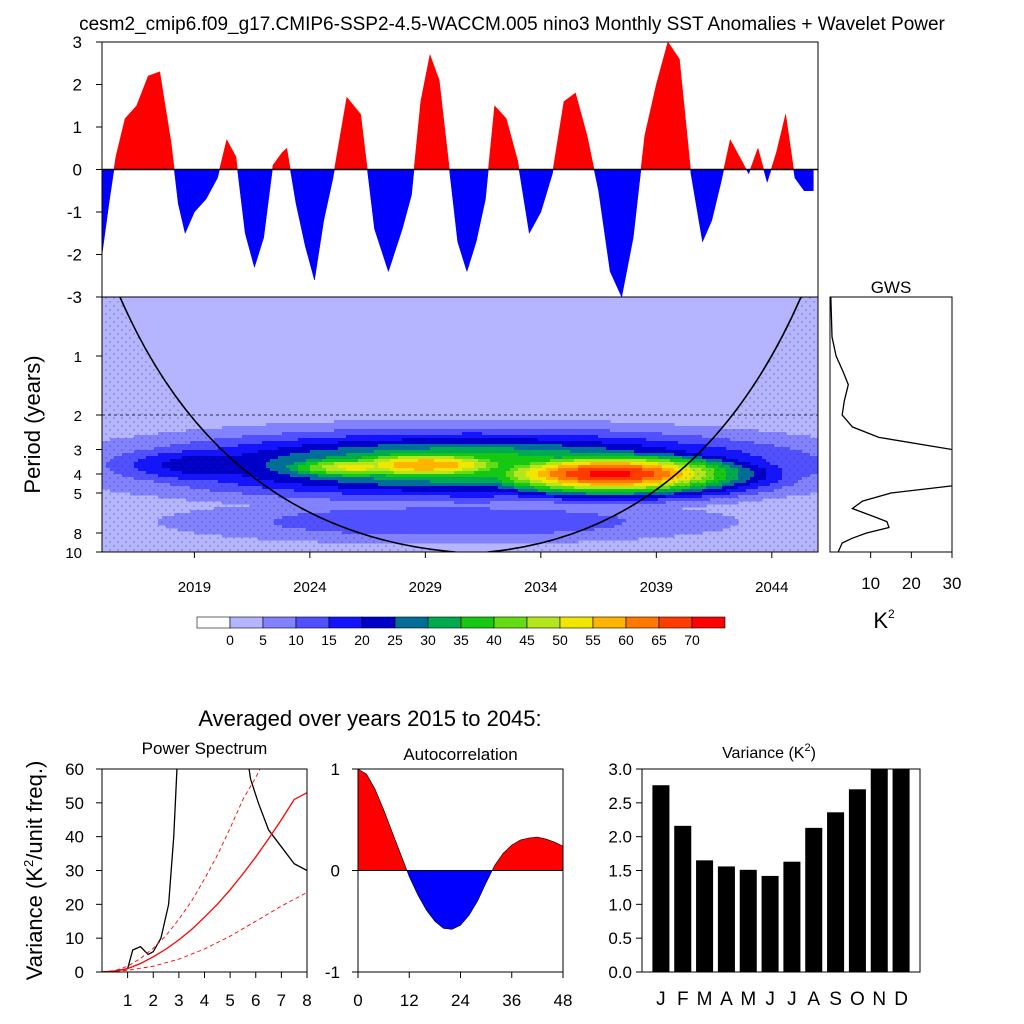 The image size is (1024, 1024). What do you see at coordinates (296, 640) in the screenshot?
I see `colorbar-label: 10` at bounding box center [296, 640].